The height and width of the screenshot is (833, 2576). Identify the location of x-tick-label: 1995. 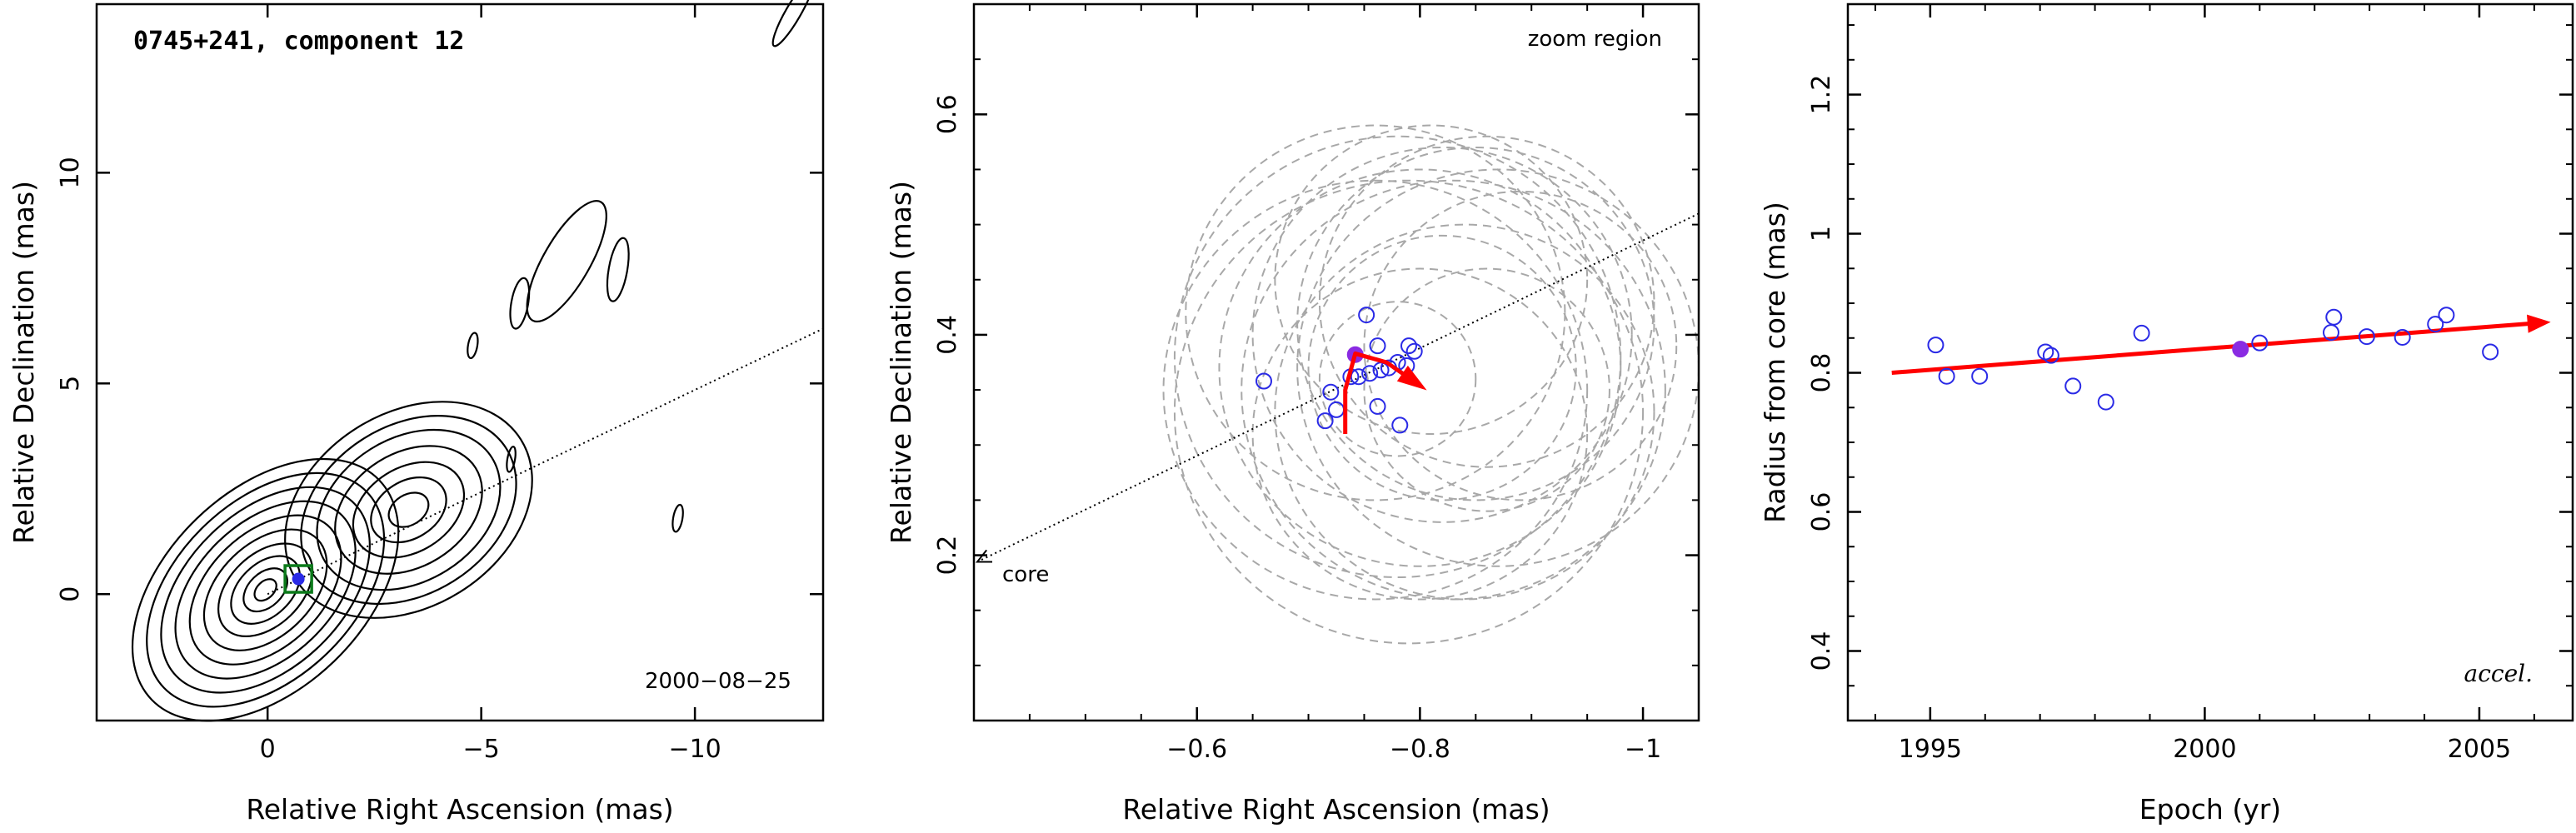
(1930, 749).